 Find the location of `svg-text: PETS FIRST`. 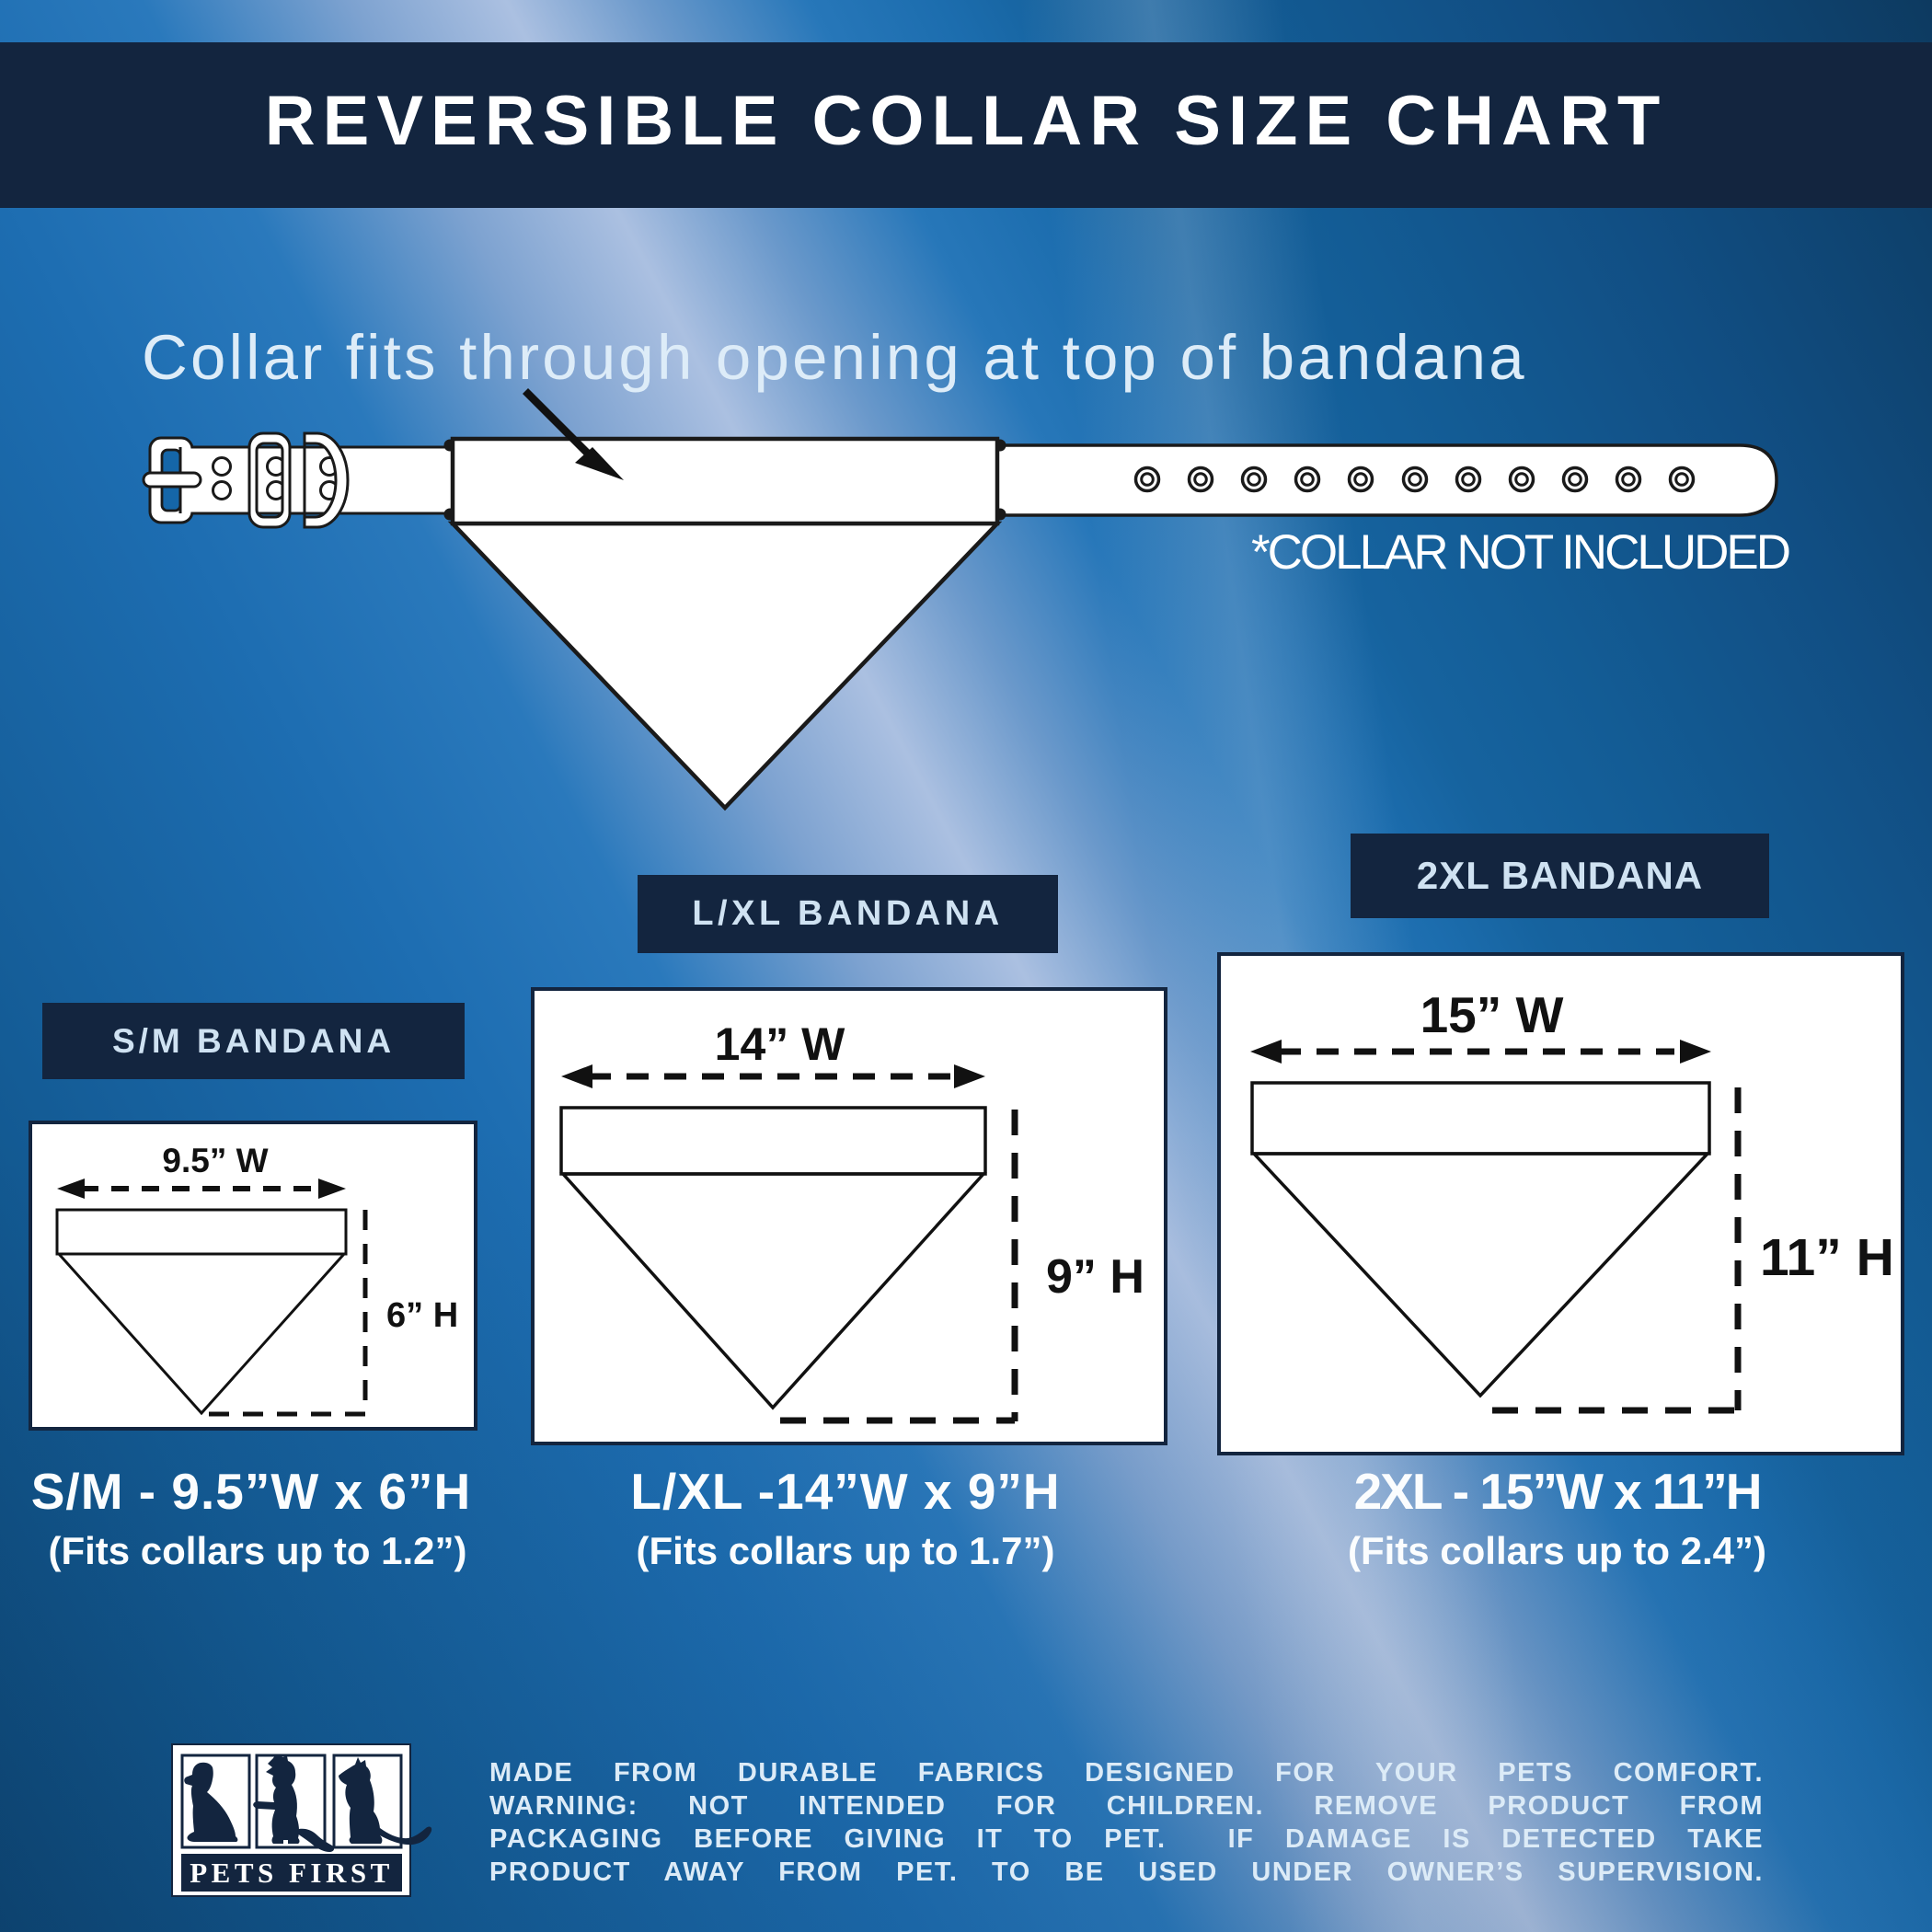

svg-text: PETS FIRST is located at coordinates (292, 1873).